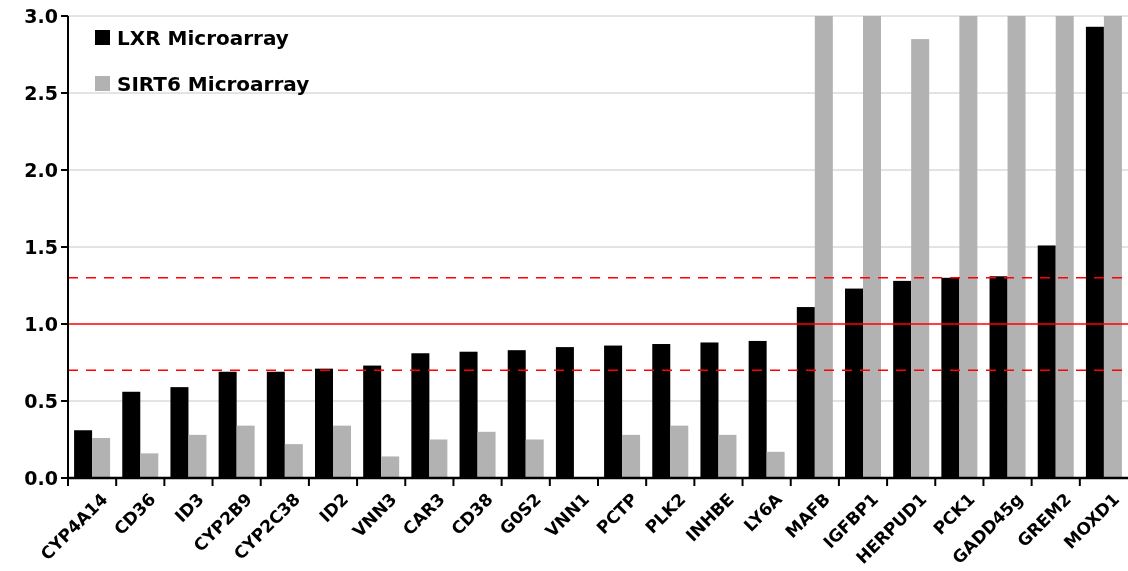 Image resolution: width=1128 pixels, height=571 pixels. Describe the element at coordinates (41, 477) in the screenshot. I see `y-tick-label: 0.0` at that location.